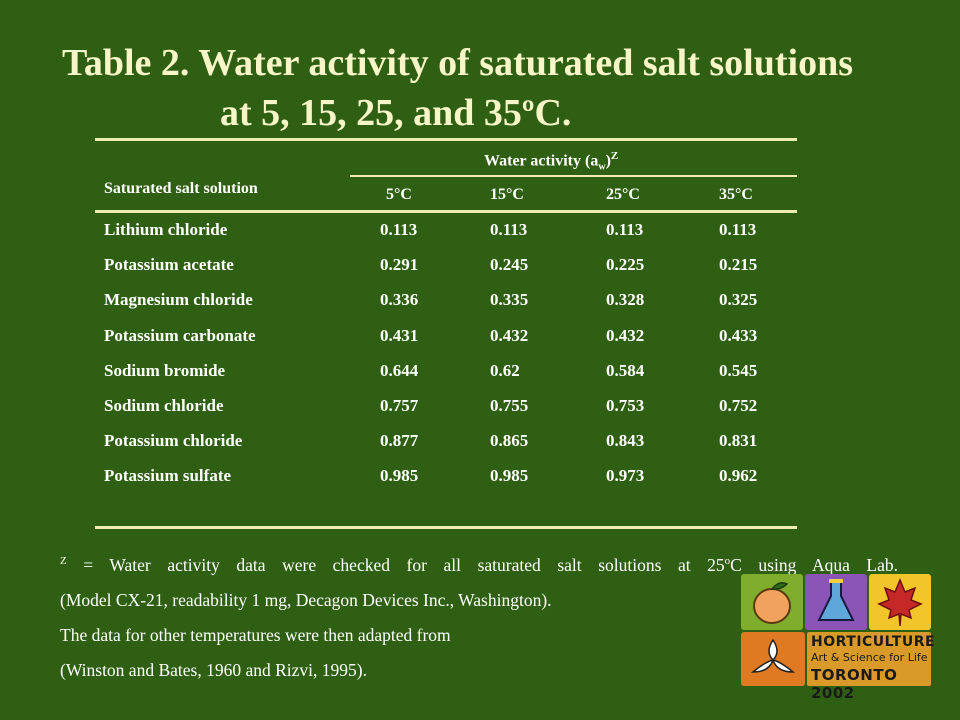 This screenshot has width=960, height=720. What do you see at coordinates (165, 370) in the screenshot?
I see `salt-name: Sodium bromide` at bounding box center [165, 370].